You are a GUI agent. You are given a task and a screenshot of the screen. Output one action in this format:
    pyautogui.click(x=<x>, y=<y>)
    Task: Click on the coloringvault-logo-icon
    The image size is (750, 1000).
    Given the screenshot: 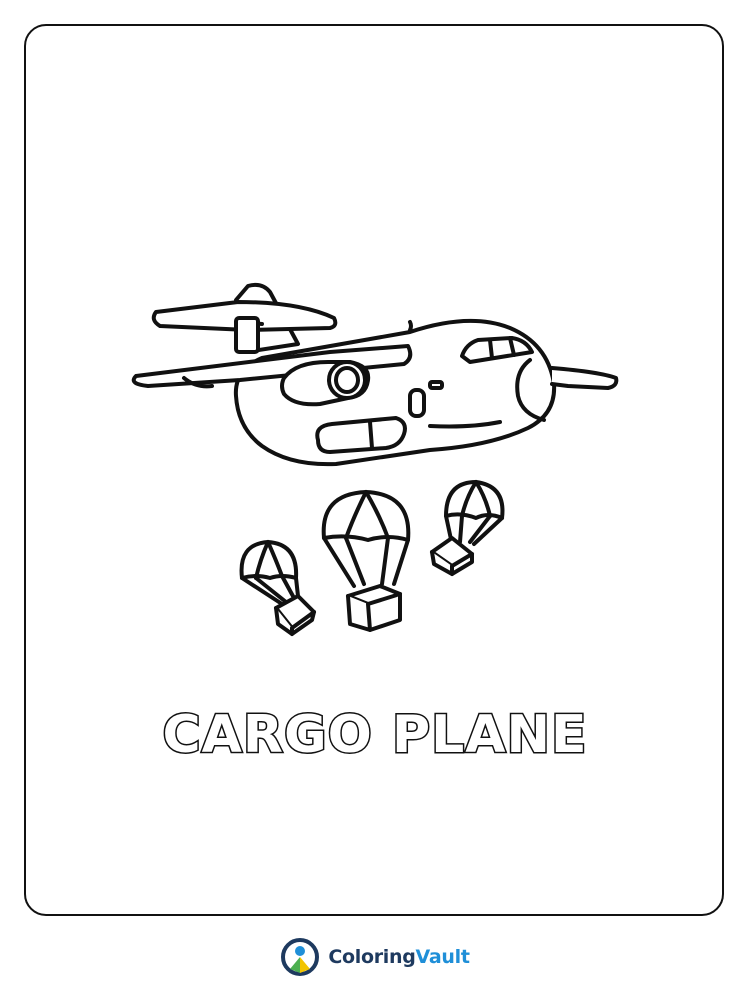 What is the action you would take?
    pyautogui.click(x=300, y=957)
    